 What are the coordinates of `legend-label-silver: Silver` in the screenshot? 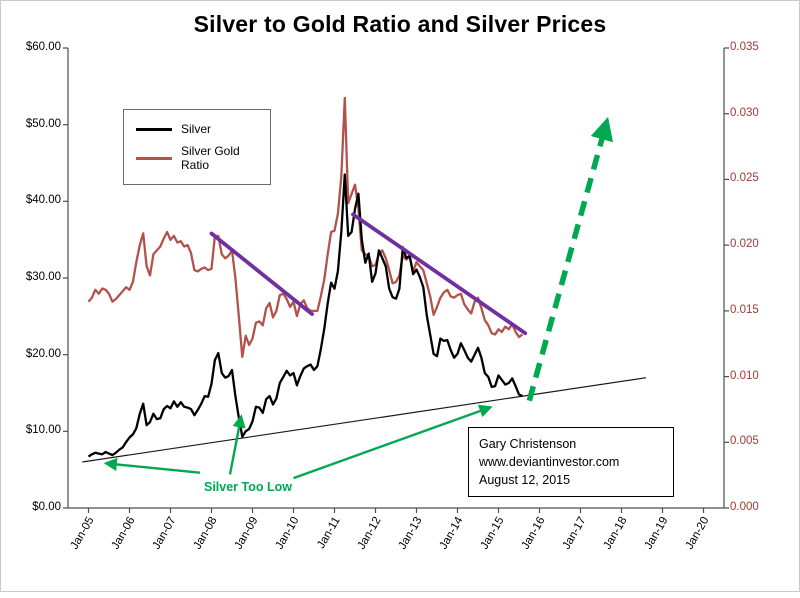 It's located at (196, 129).